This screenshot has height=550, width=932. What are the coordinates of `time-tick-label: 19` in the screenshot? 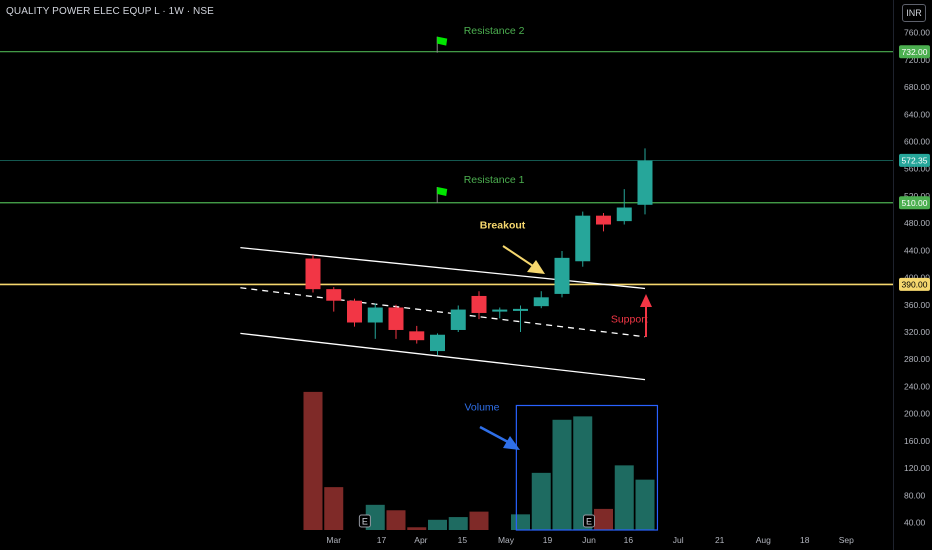 It's located at (548, 540).